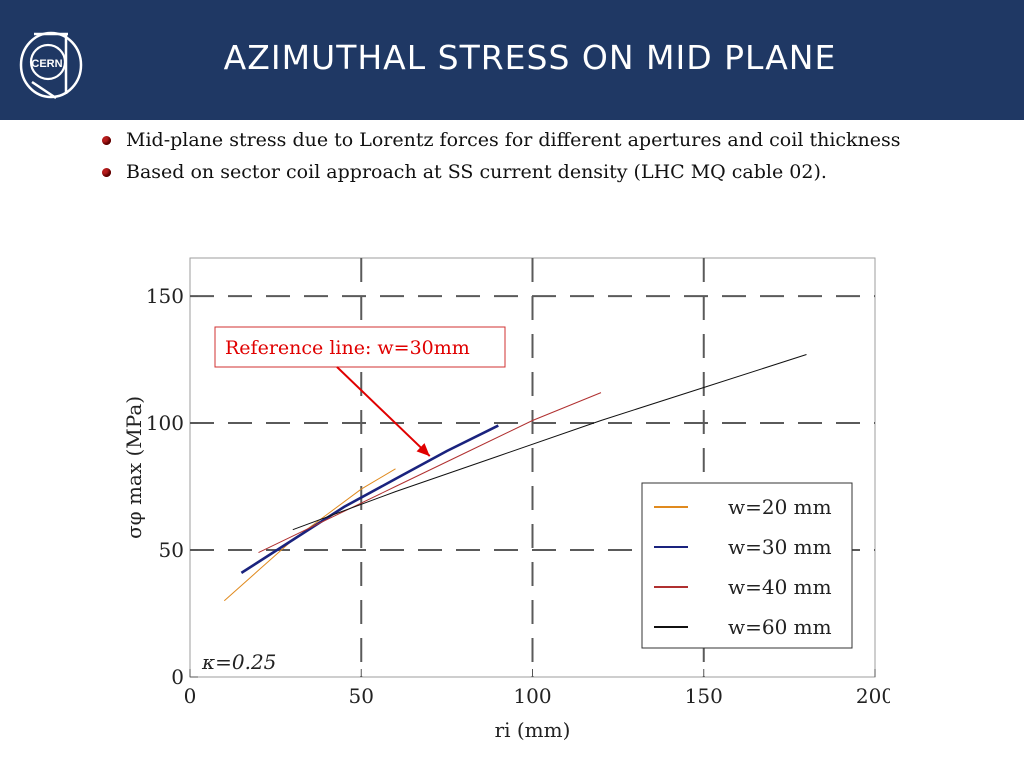 The height and width of the screenshot is (768, 1024). Describe the element at coordinates (165, 423) in the screenshot. I see `y-tick-label: 100` at that location.